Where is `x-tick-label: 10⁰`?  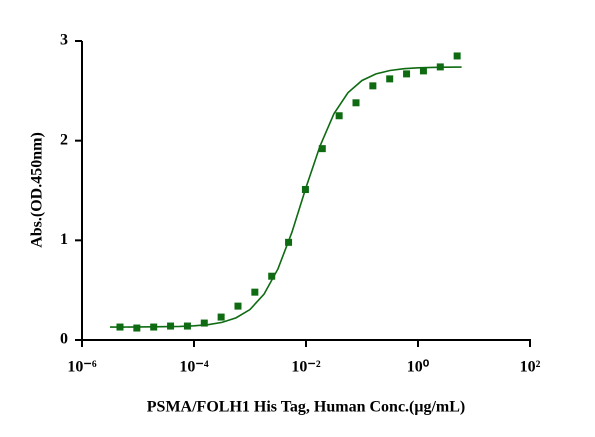
x-tick-label: 10⁰ is located at coordinates (418, 367).